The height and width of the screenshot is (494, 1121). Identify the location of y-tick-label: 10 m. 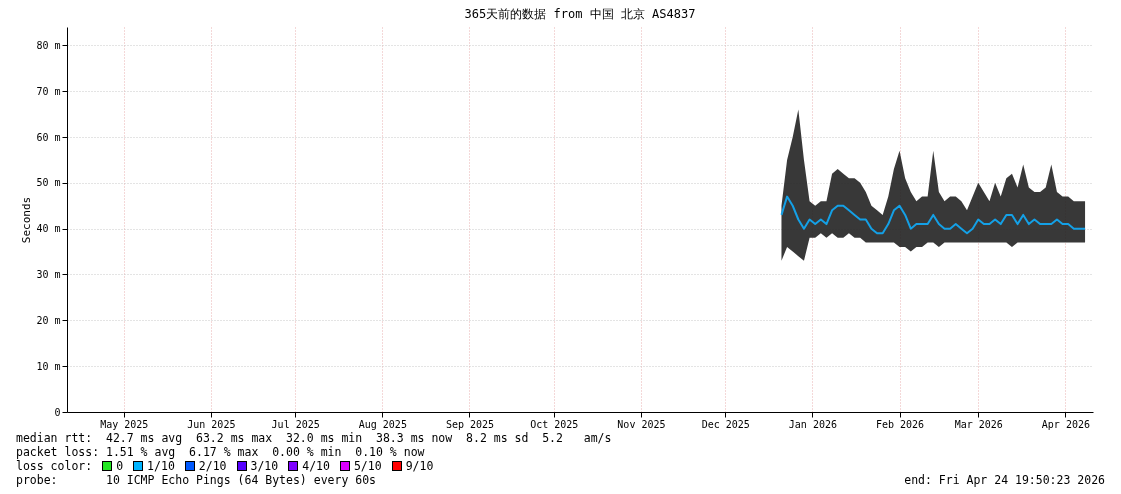
(48, 366).